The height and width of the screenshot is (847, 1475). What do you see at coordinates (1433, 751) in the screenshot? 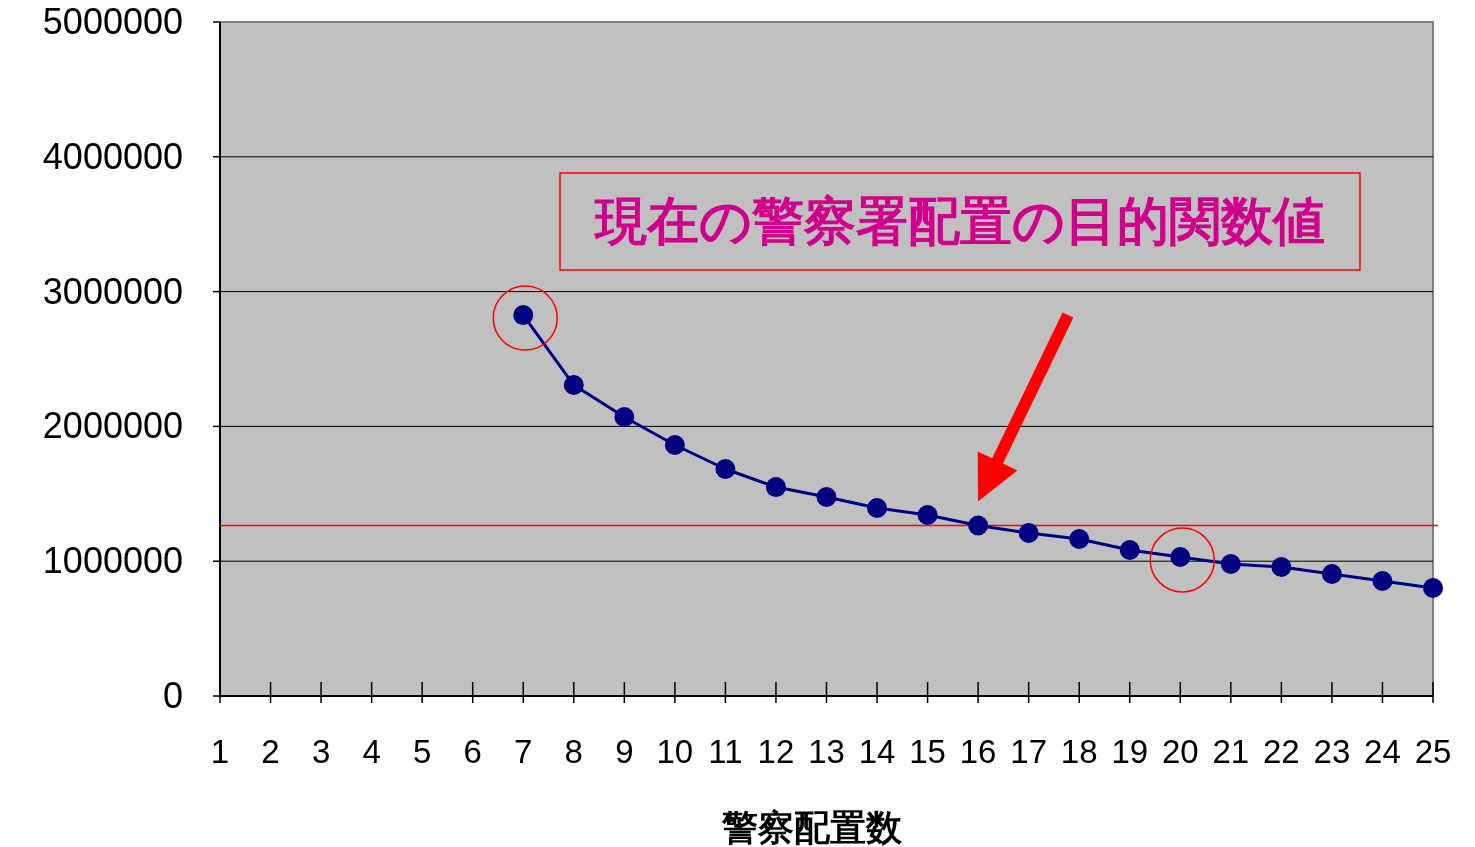
I see `x-tick-label: 25` at bounding box center [1433, 751].